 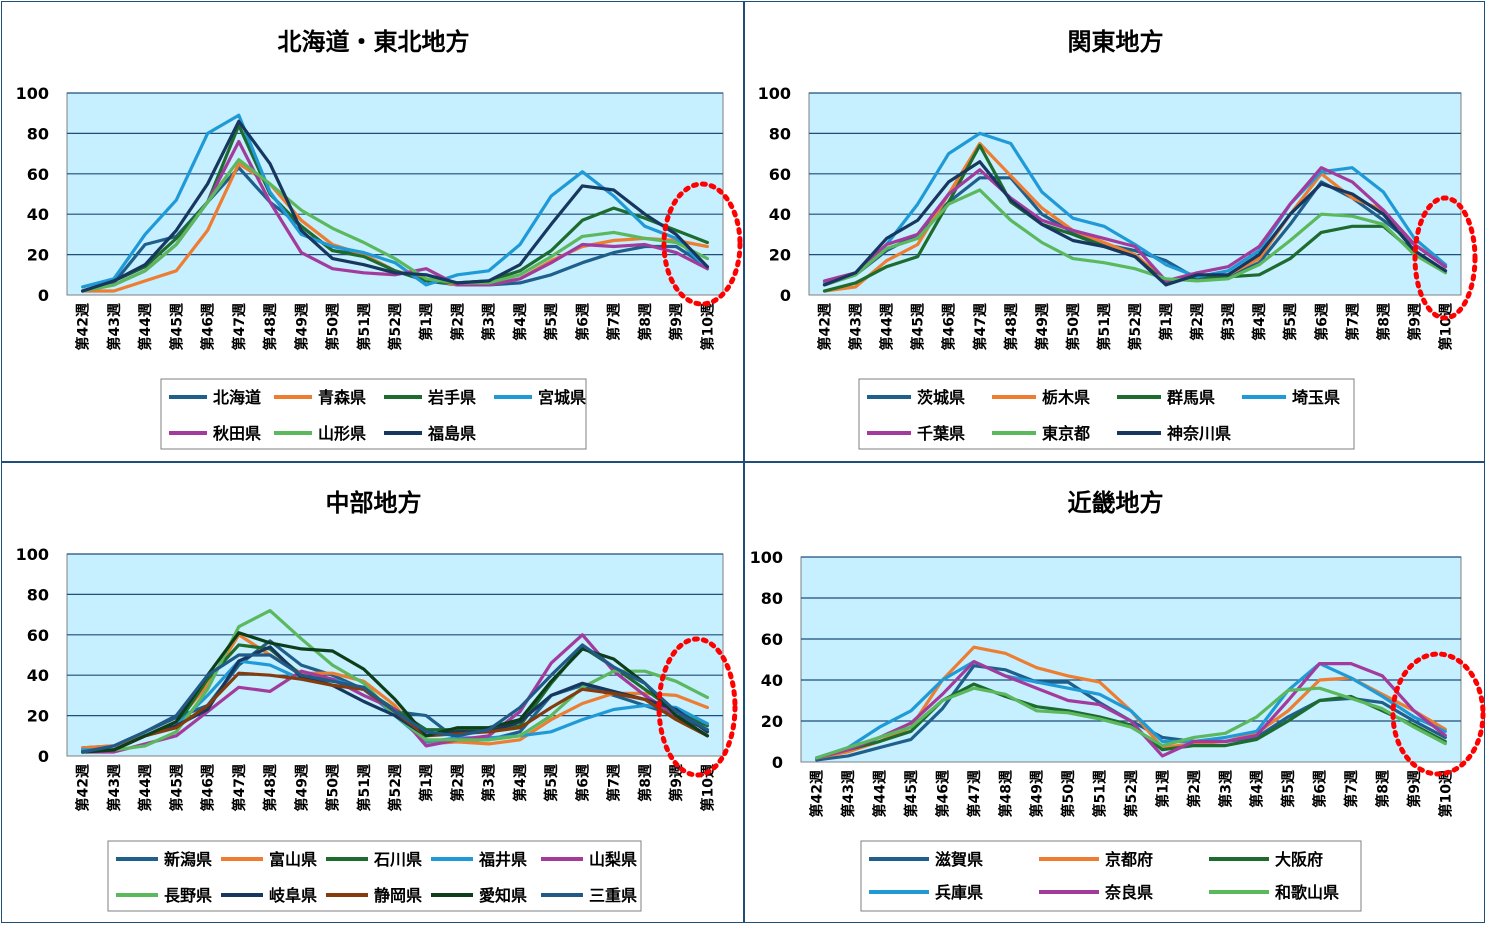 I want to click on series-line-和歌山県, so click(x=1131, y=723).